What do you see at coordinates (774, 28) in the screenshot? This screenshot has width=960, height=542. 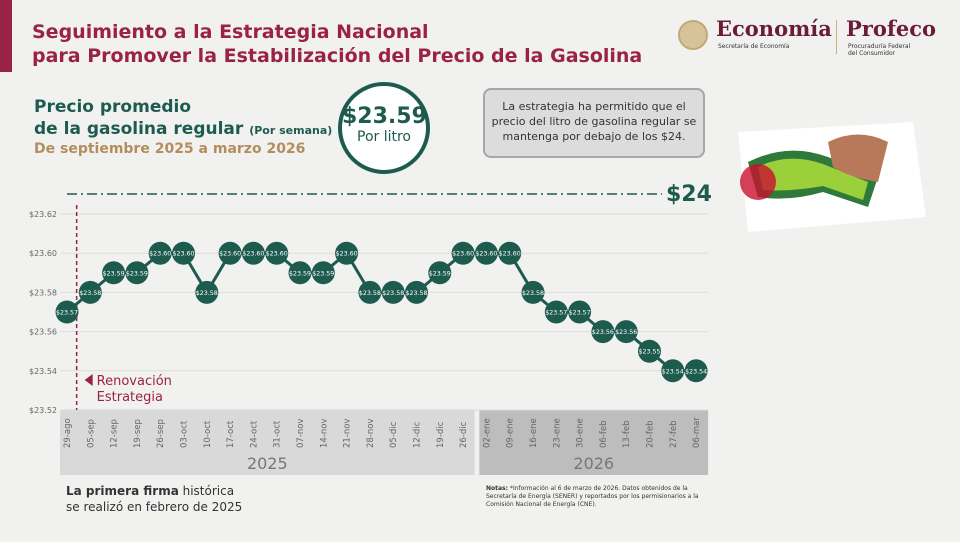 I see `economia-logo: Economía` at bounding box center [774, 28].